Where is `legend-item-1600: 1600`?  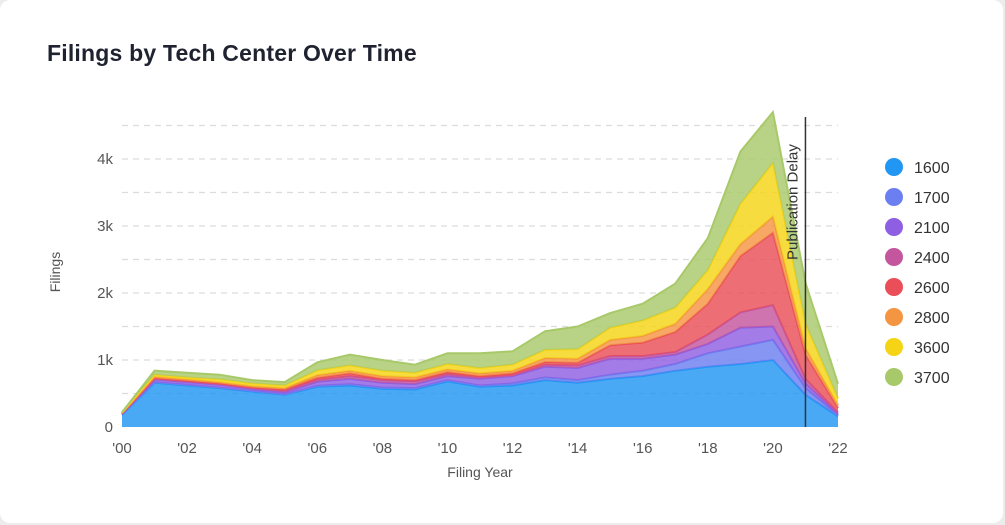 legend-item-1600: 1600 is located at coordinates (917, 167).